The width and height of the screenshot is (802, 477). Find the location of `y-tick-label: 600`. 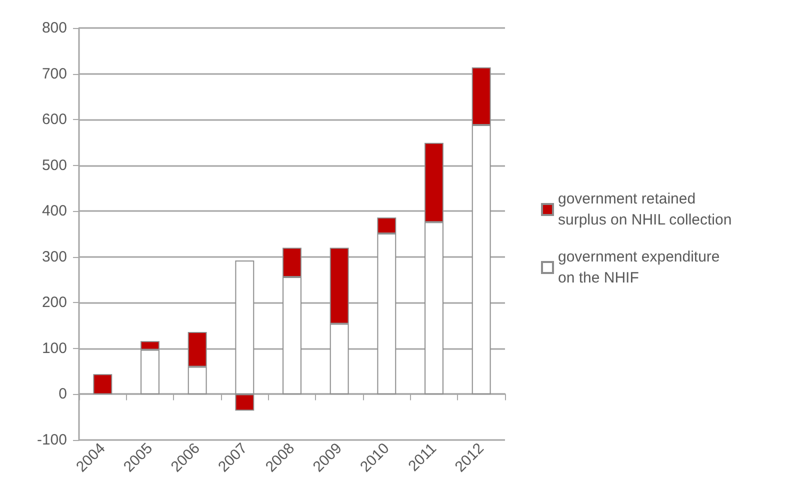

y-tick-label: 600 is located at coordinates (54, 119).